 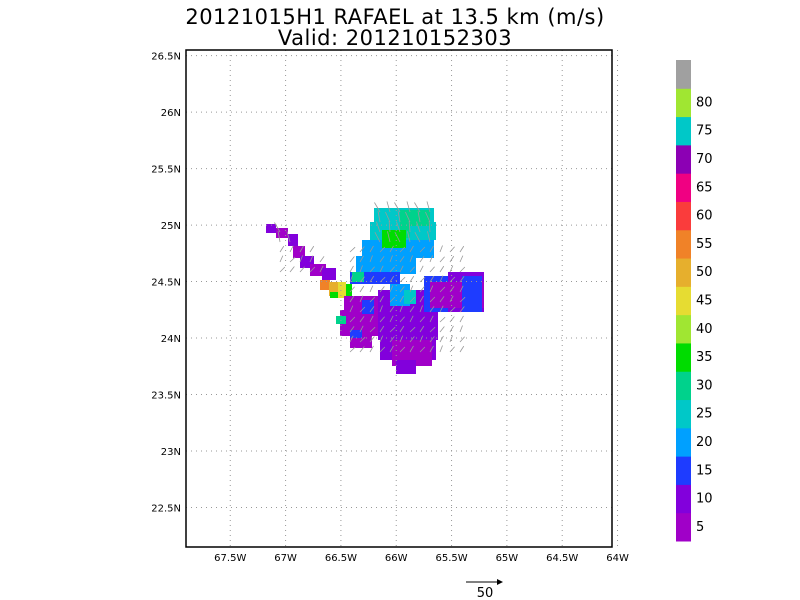 I want to click on lon-label: 65.5W, so click(x=451, y=558).